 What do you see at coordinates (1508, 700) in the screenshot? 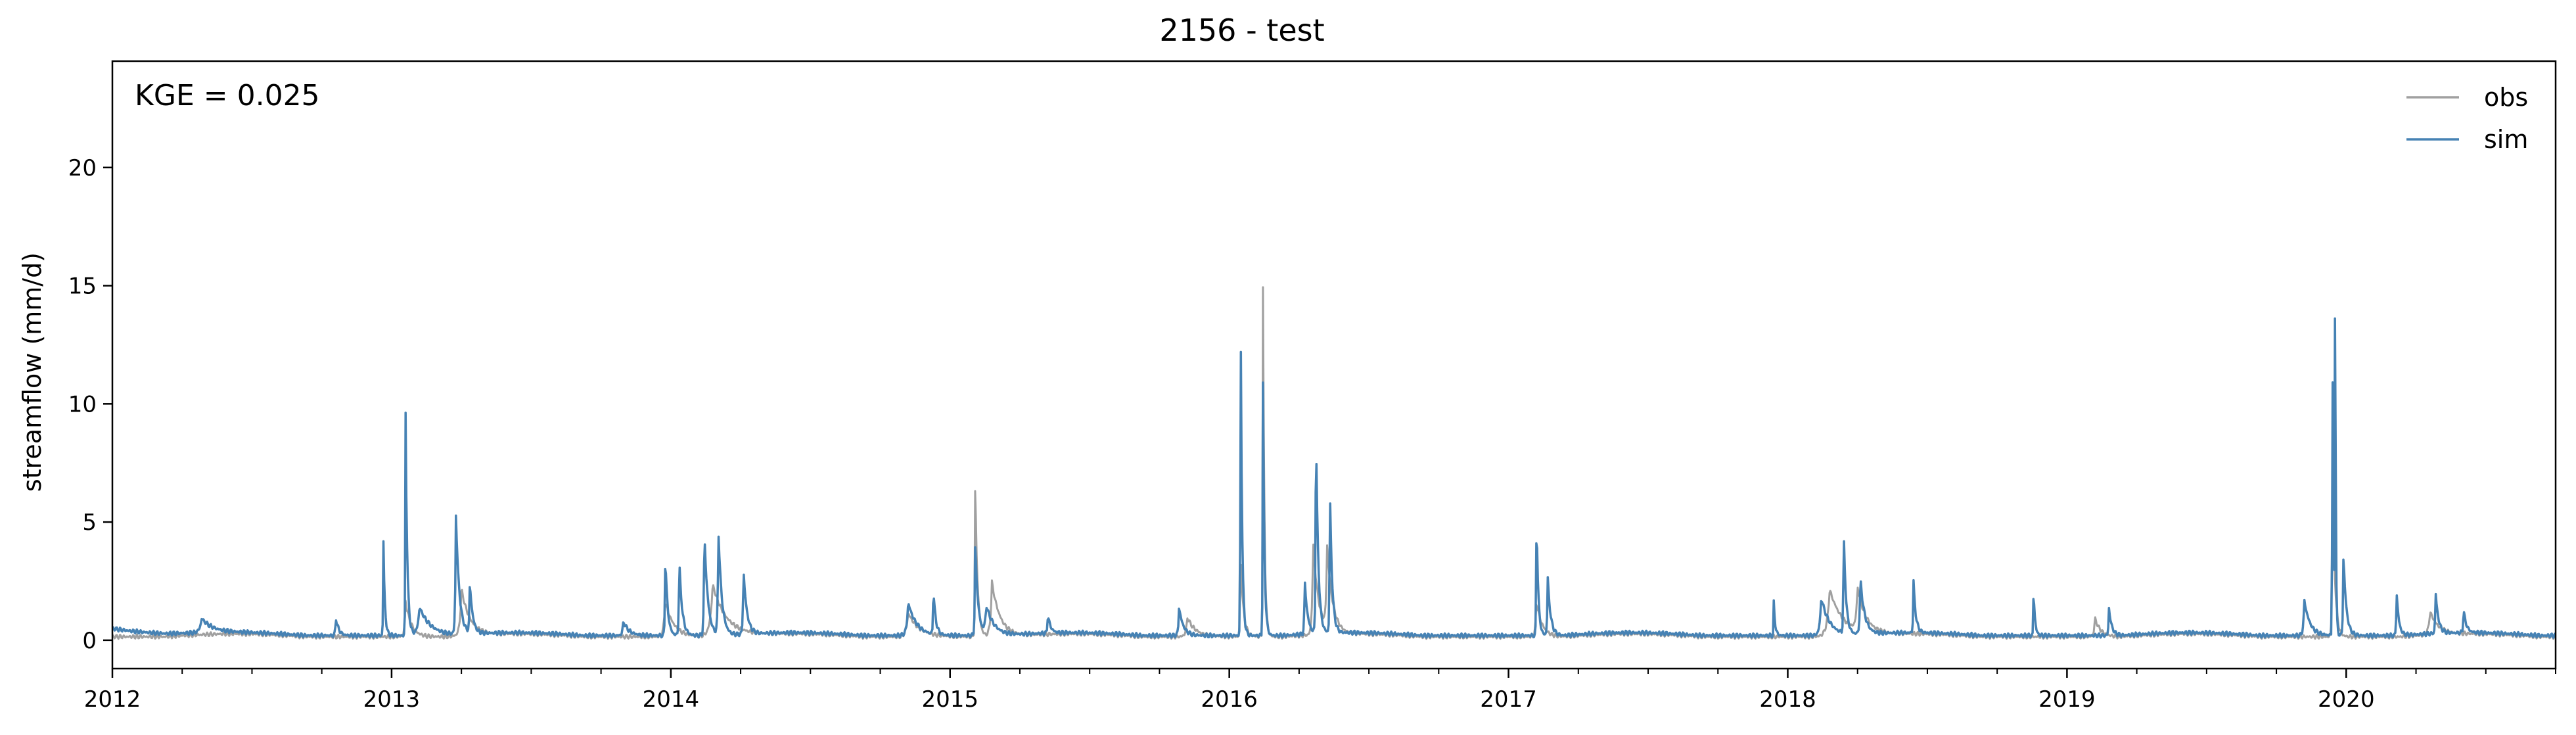
I see `x-tick-label-2017: 2017` at bounding box center [1508, 700].